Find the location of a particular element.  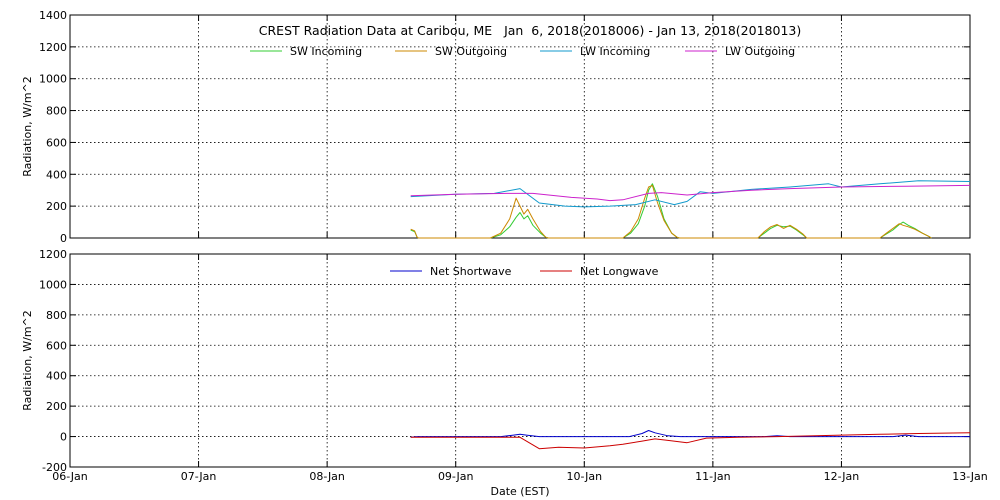

legend-label: SW Outgoing is located at coordinates (471, 51).